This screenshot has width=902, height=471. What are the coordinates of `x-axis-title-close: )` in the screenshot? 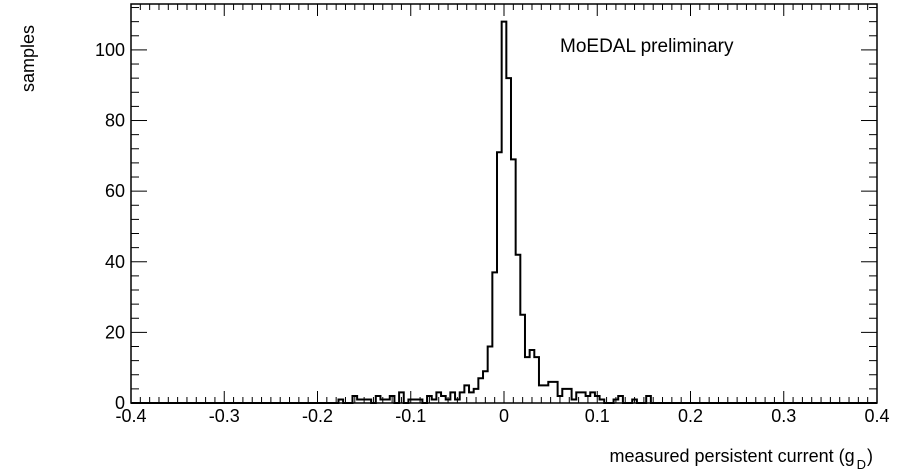 It's located at (870, 456).